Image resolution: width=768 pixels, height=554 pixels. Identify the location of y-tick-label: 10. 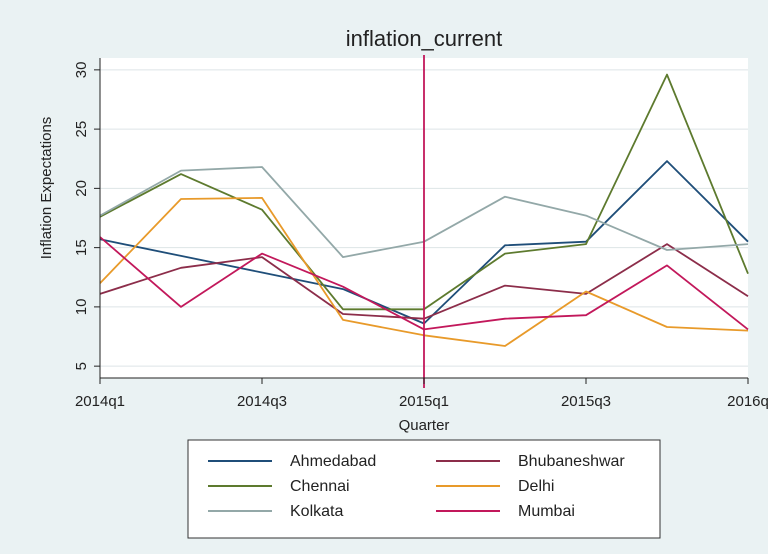
(81, 307).